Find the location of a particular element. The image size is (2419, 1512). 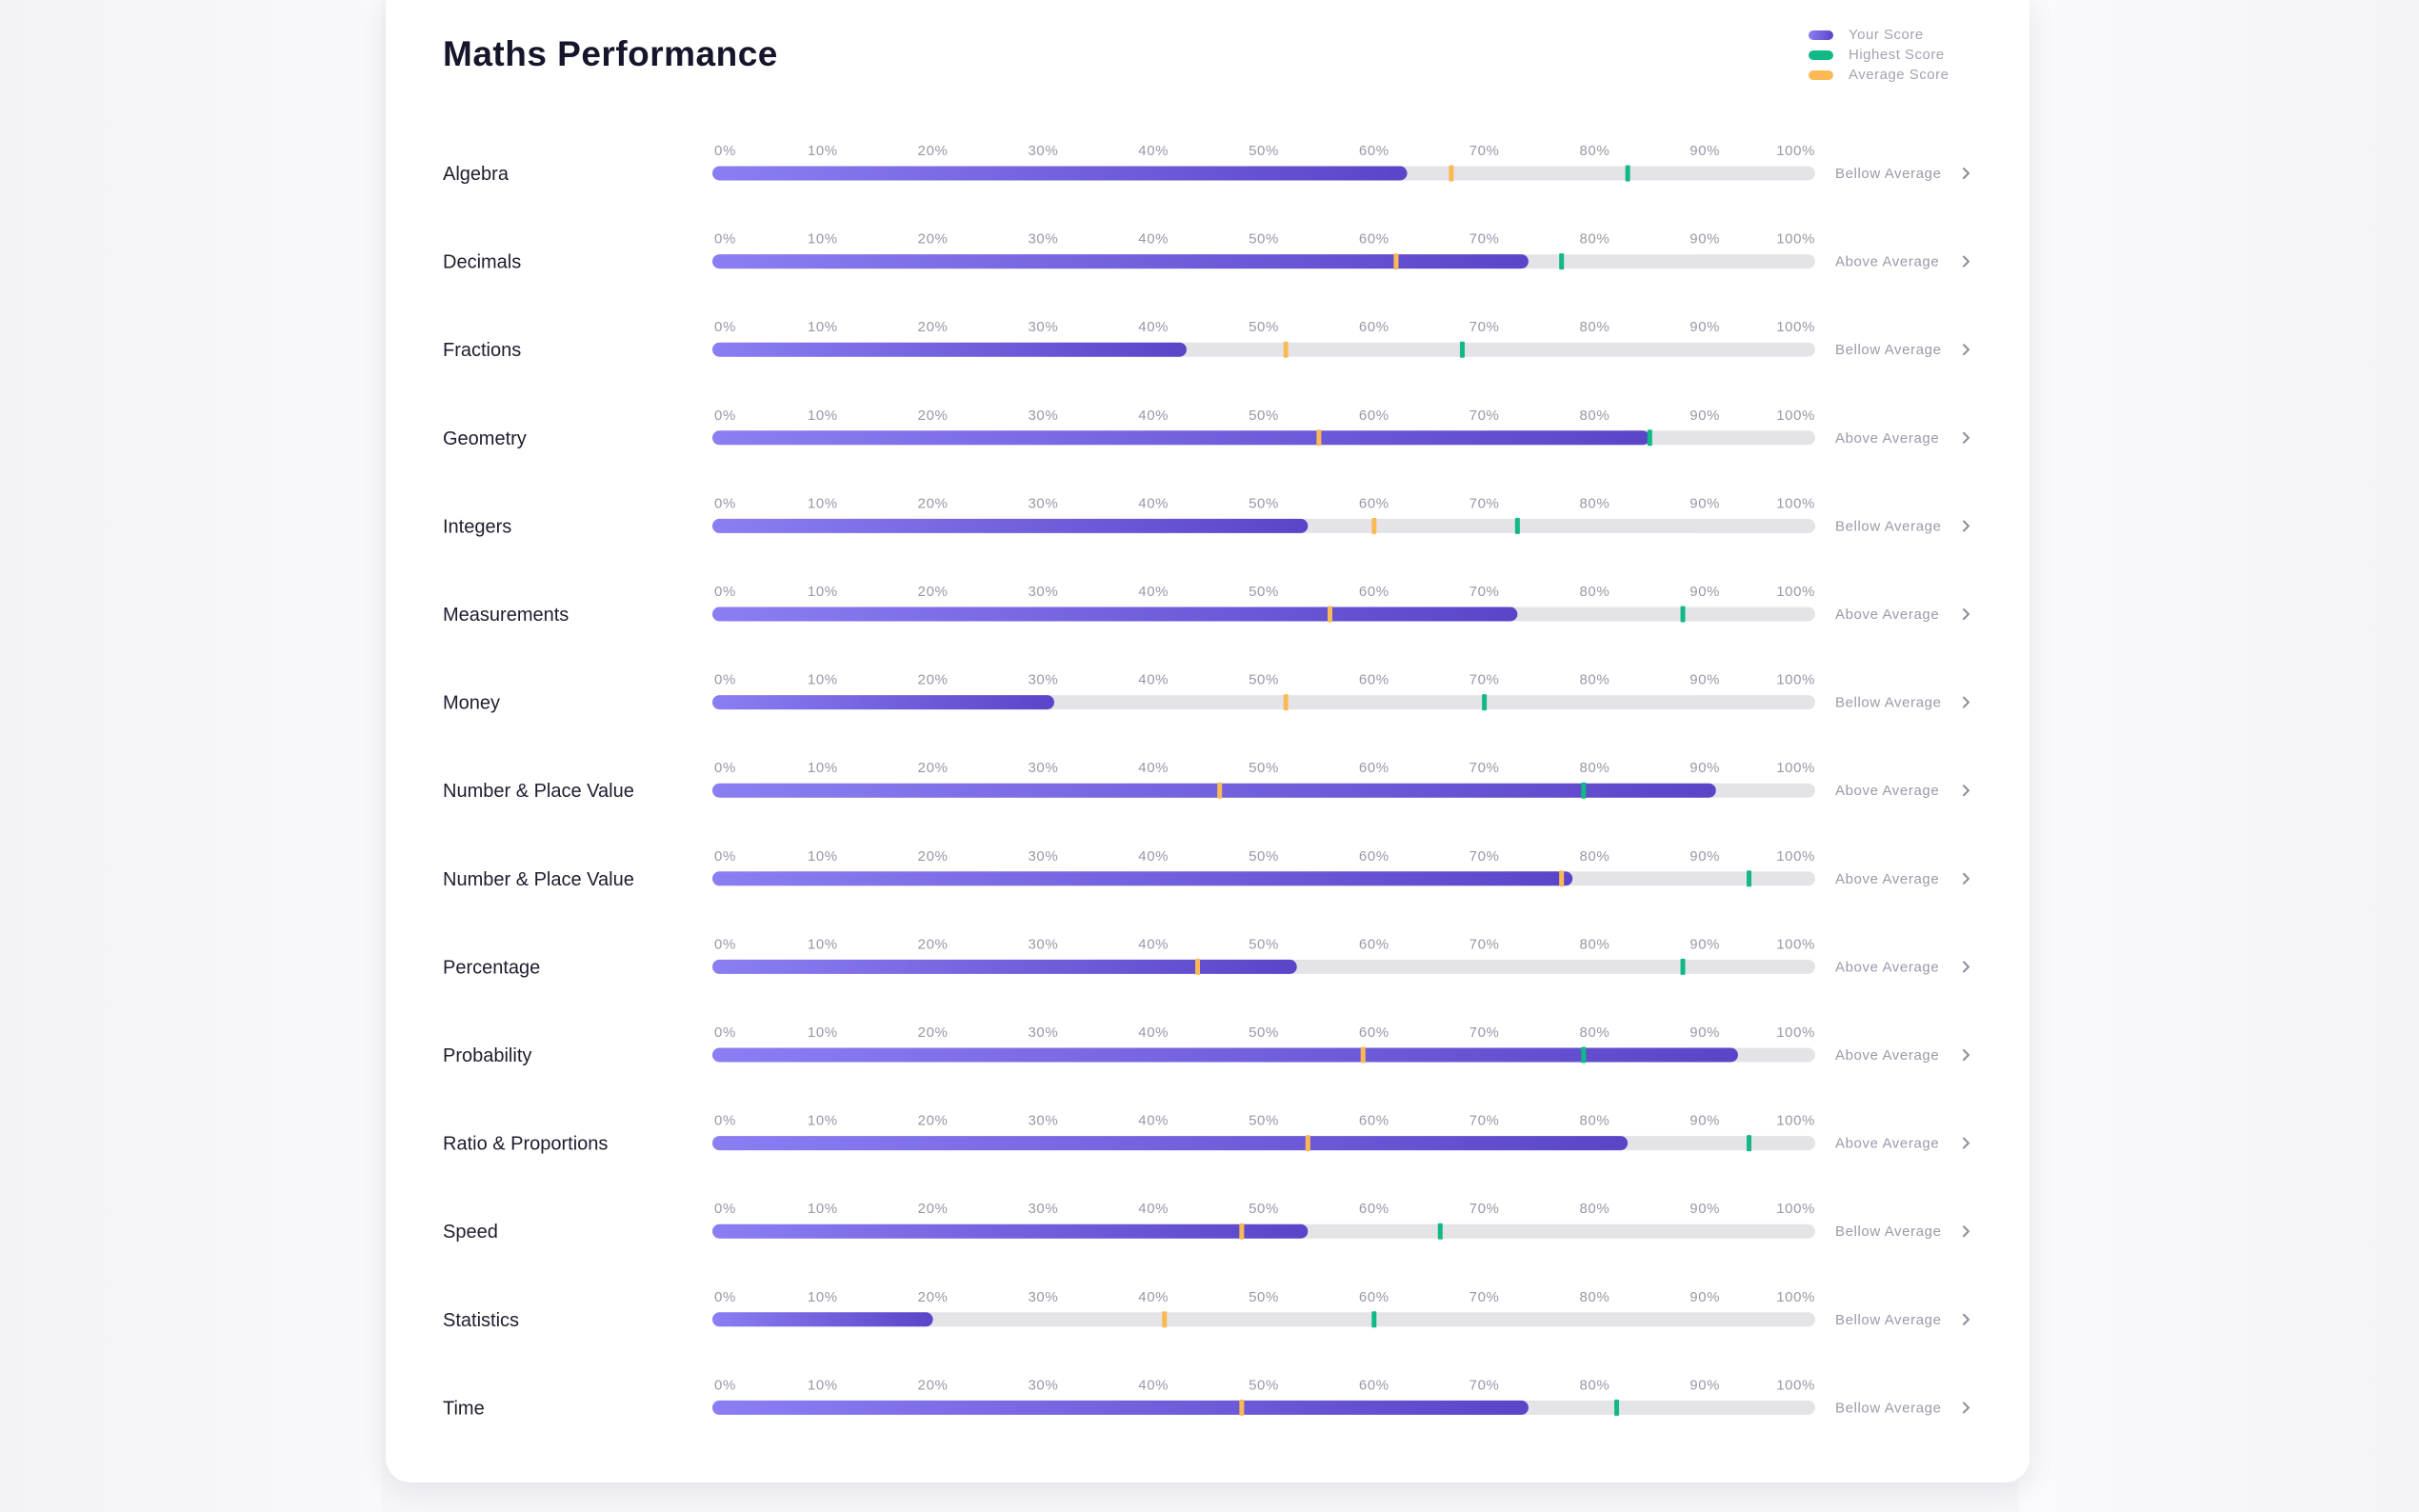

legend-label-average-score: Average Score is located at coordinates (1899, 75).